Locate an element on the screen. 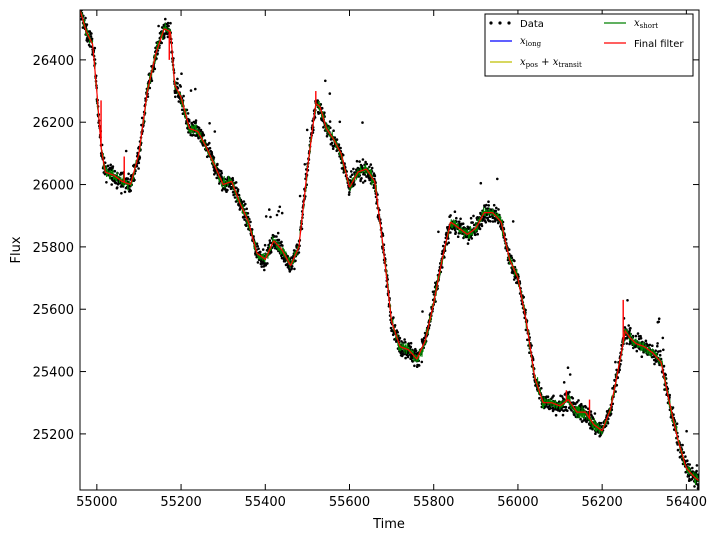 This screenshot has height=540, width=719. legend-entry-x-pos-transit: xpos + xtransit is located at coordinates (536, 63).